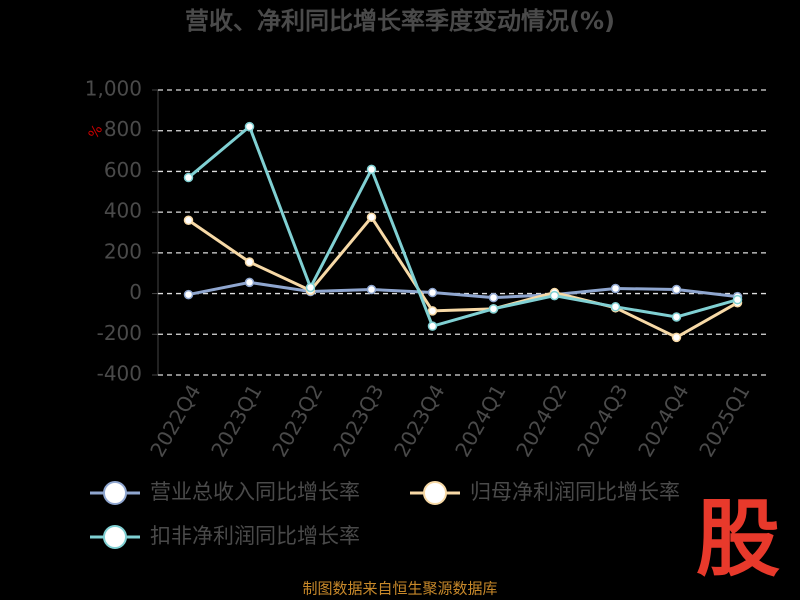 The width and height of the screenshot is (800, 600). Describe the element at coordinates (255, 492) in the screenshot. I see `legend-label: 营业总收入同比增长率` at that location.